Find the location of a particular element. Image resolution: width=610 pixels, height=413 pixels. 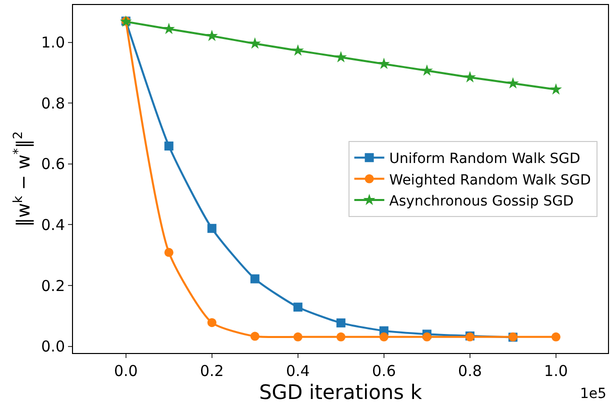

legend-label: Uniform Random Walk SGD is located at coordinates (484, 159).